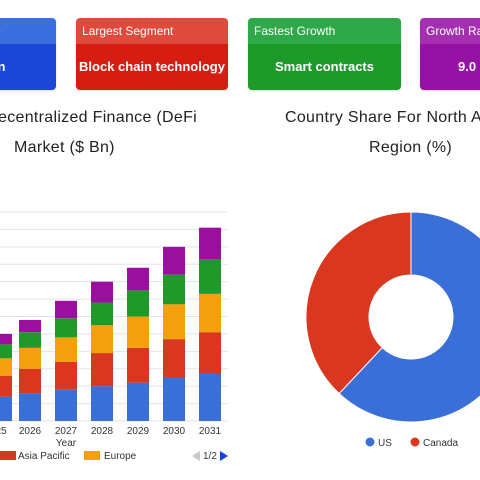 The width and height of the screenshot is (480, 480). Describe the element at coordinates (28, 67) in the screenshot. I see `kpi-card-region-value: ion` at that location.